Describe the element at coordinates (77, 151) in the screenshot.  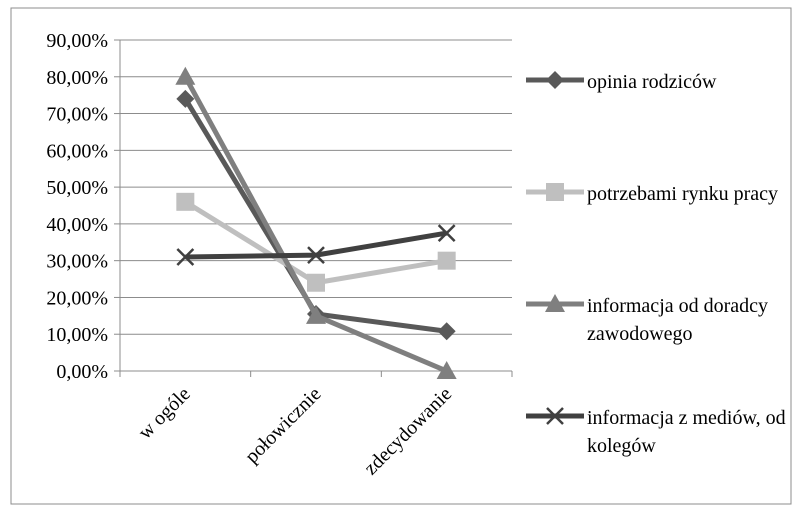
I see `y-tick-label: 60,00%` at that location.